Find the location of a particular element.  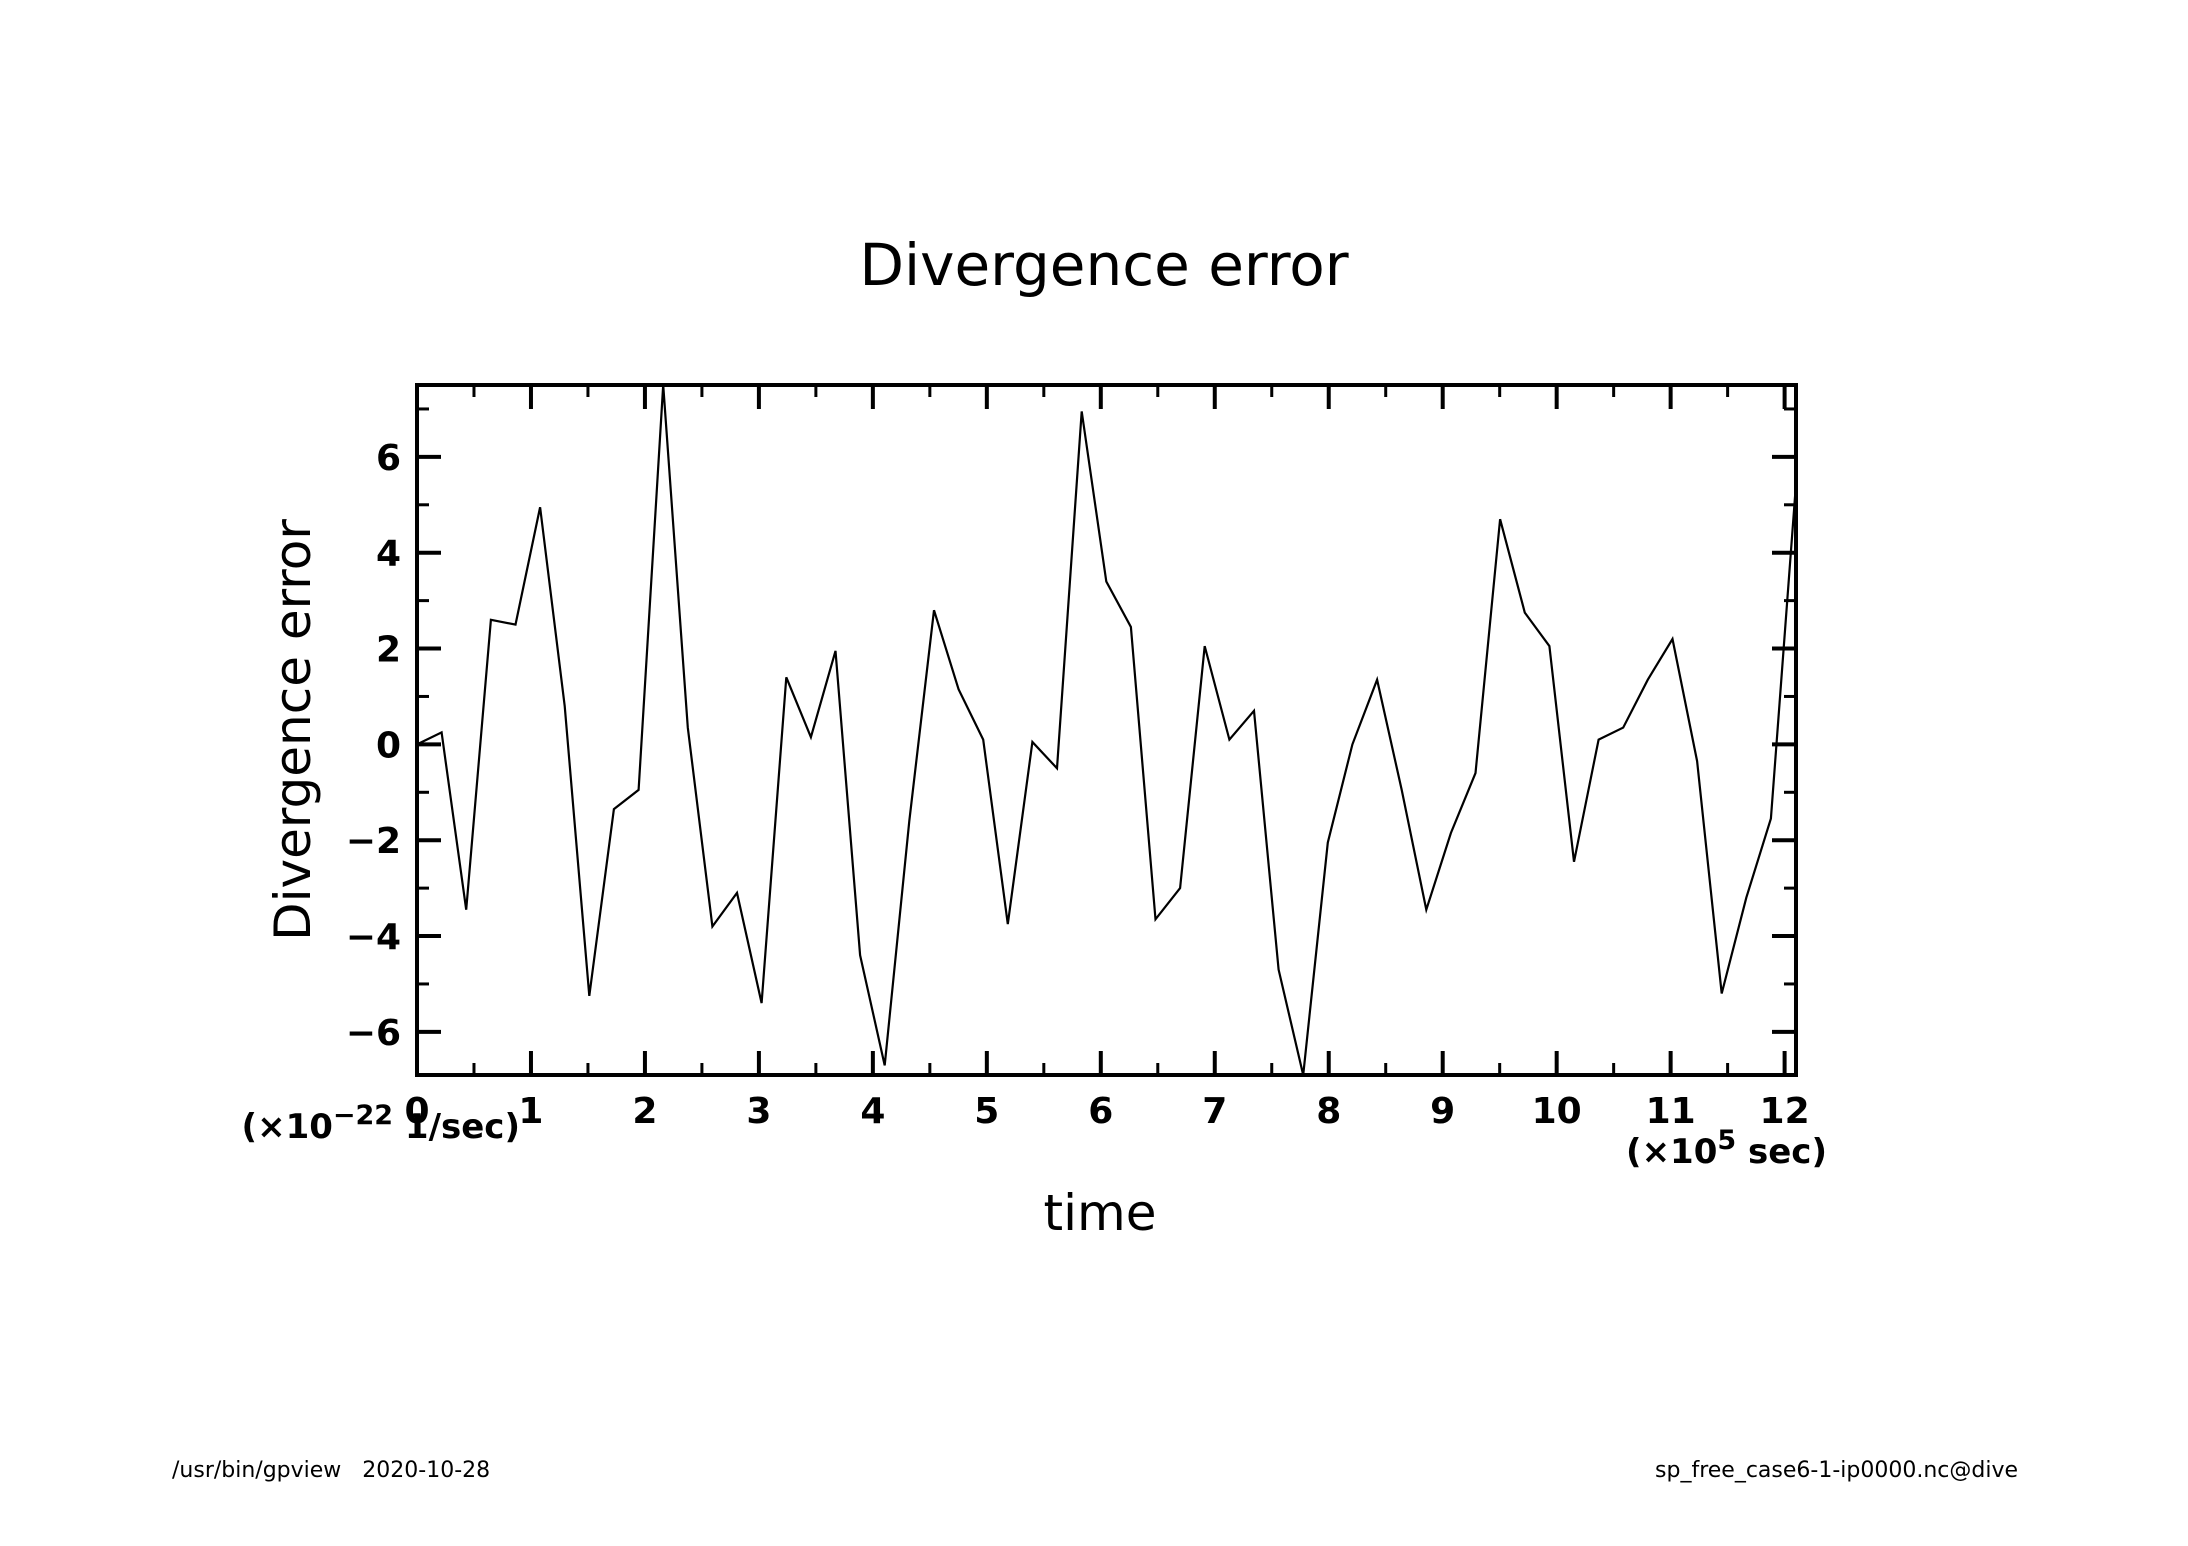

x-tick-label: 11 is located at coordinates (1671, 1111).